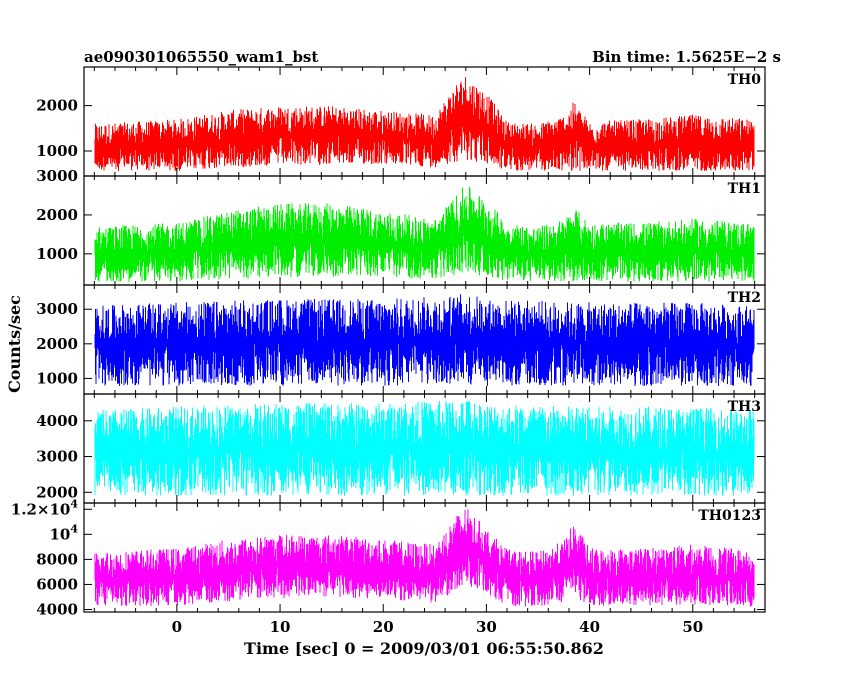 Image resolution: width=850 pixels, height=680 pixels. Describe the element at coordinates (383, 627) in the screenshot. I see `x-tick-label: 20` at that location.